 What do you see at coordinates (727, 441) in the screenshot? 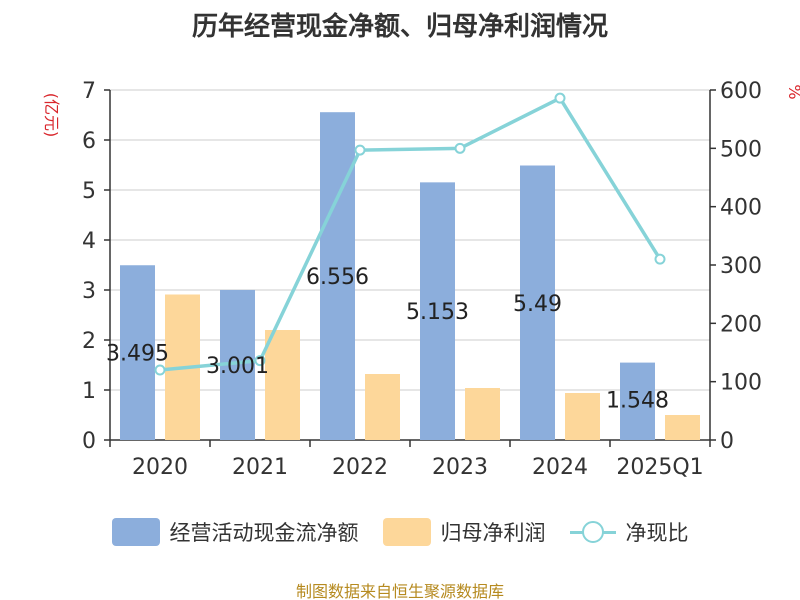
I see `y-right-tick-label: 0` at bounding box center [727, 441].